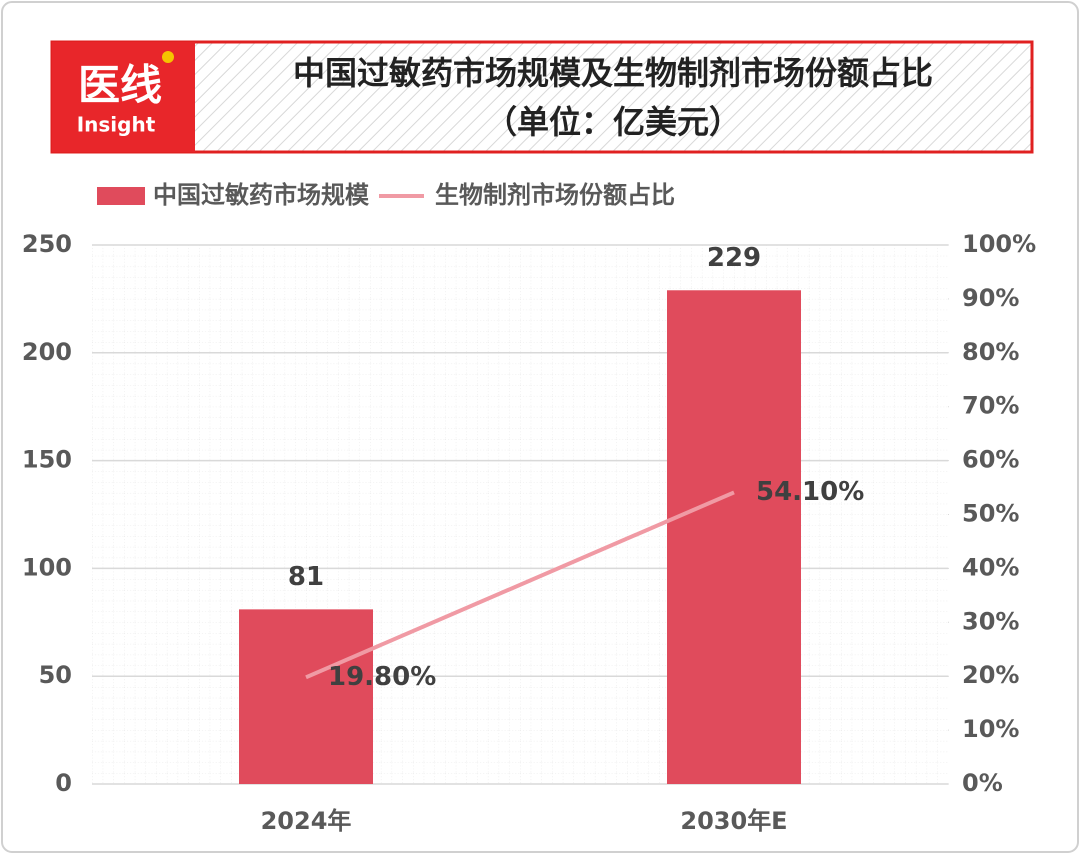  Describe the element at coordinates (990, 729) in the screenshot. I see `y2-tick-label: 10%` at that location.